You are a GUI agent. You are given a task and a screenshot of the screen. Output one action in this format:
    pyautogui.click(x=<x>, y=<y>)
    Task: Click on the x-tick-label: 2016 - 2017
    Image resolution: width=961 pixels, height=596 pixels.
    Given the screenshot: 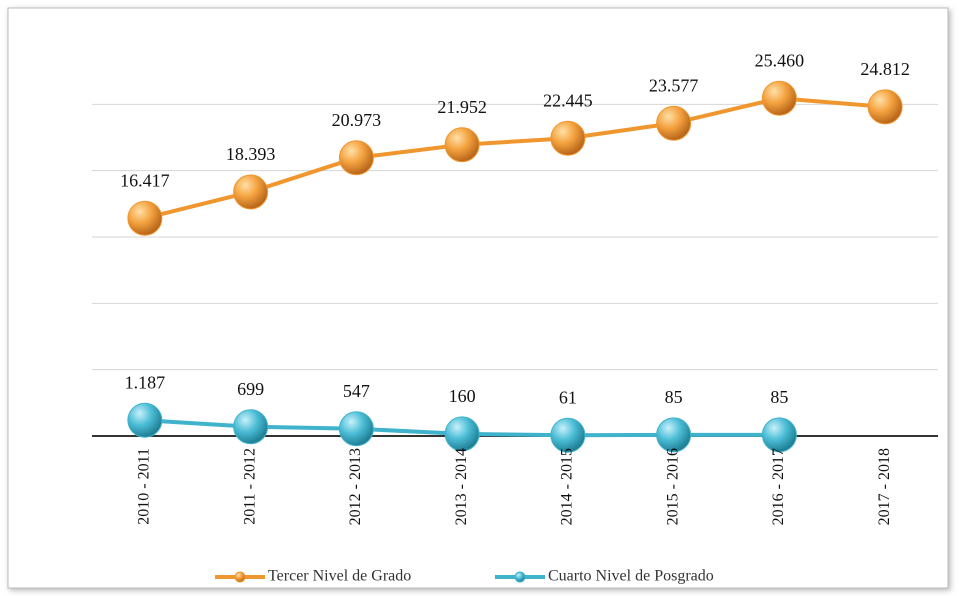 What is the action you would take?
    pyautogui.click(x=778, y=486)
    